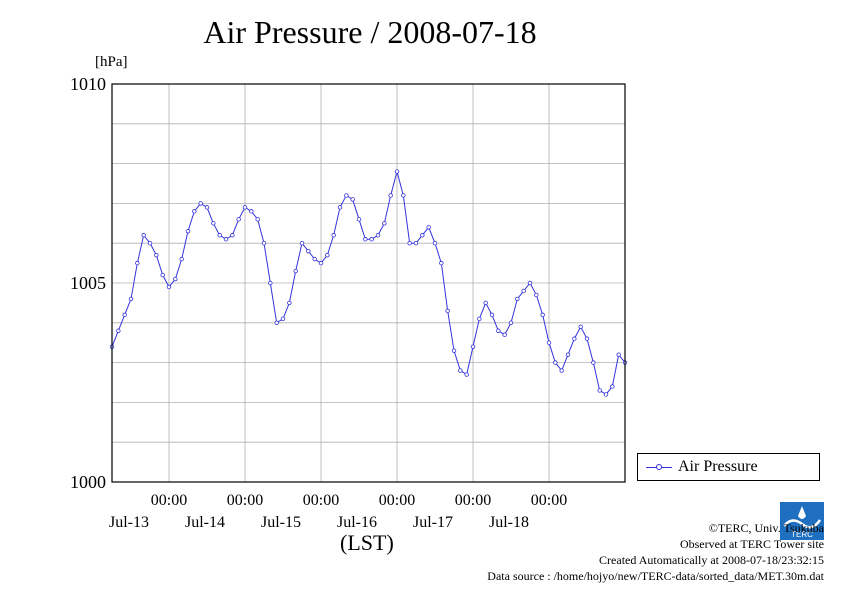  I want to click on x-axis-title: (LST), so click(367, 542).